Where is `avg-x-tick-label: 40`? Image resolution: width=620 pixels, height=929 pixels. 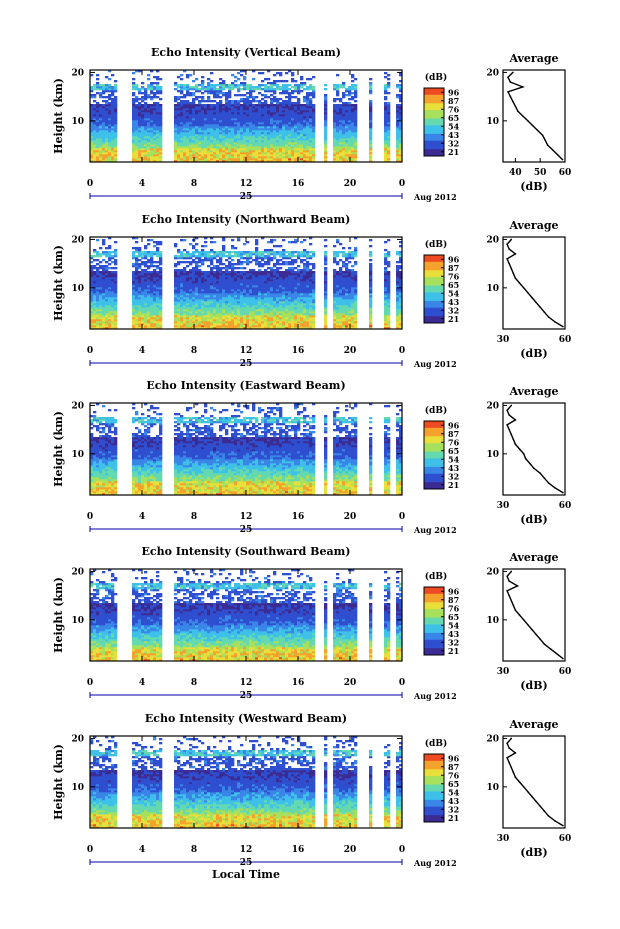
avg-x-tick-label: 40 is located at coordinates (515, 173).